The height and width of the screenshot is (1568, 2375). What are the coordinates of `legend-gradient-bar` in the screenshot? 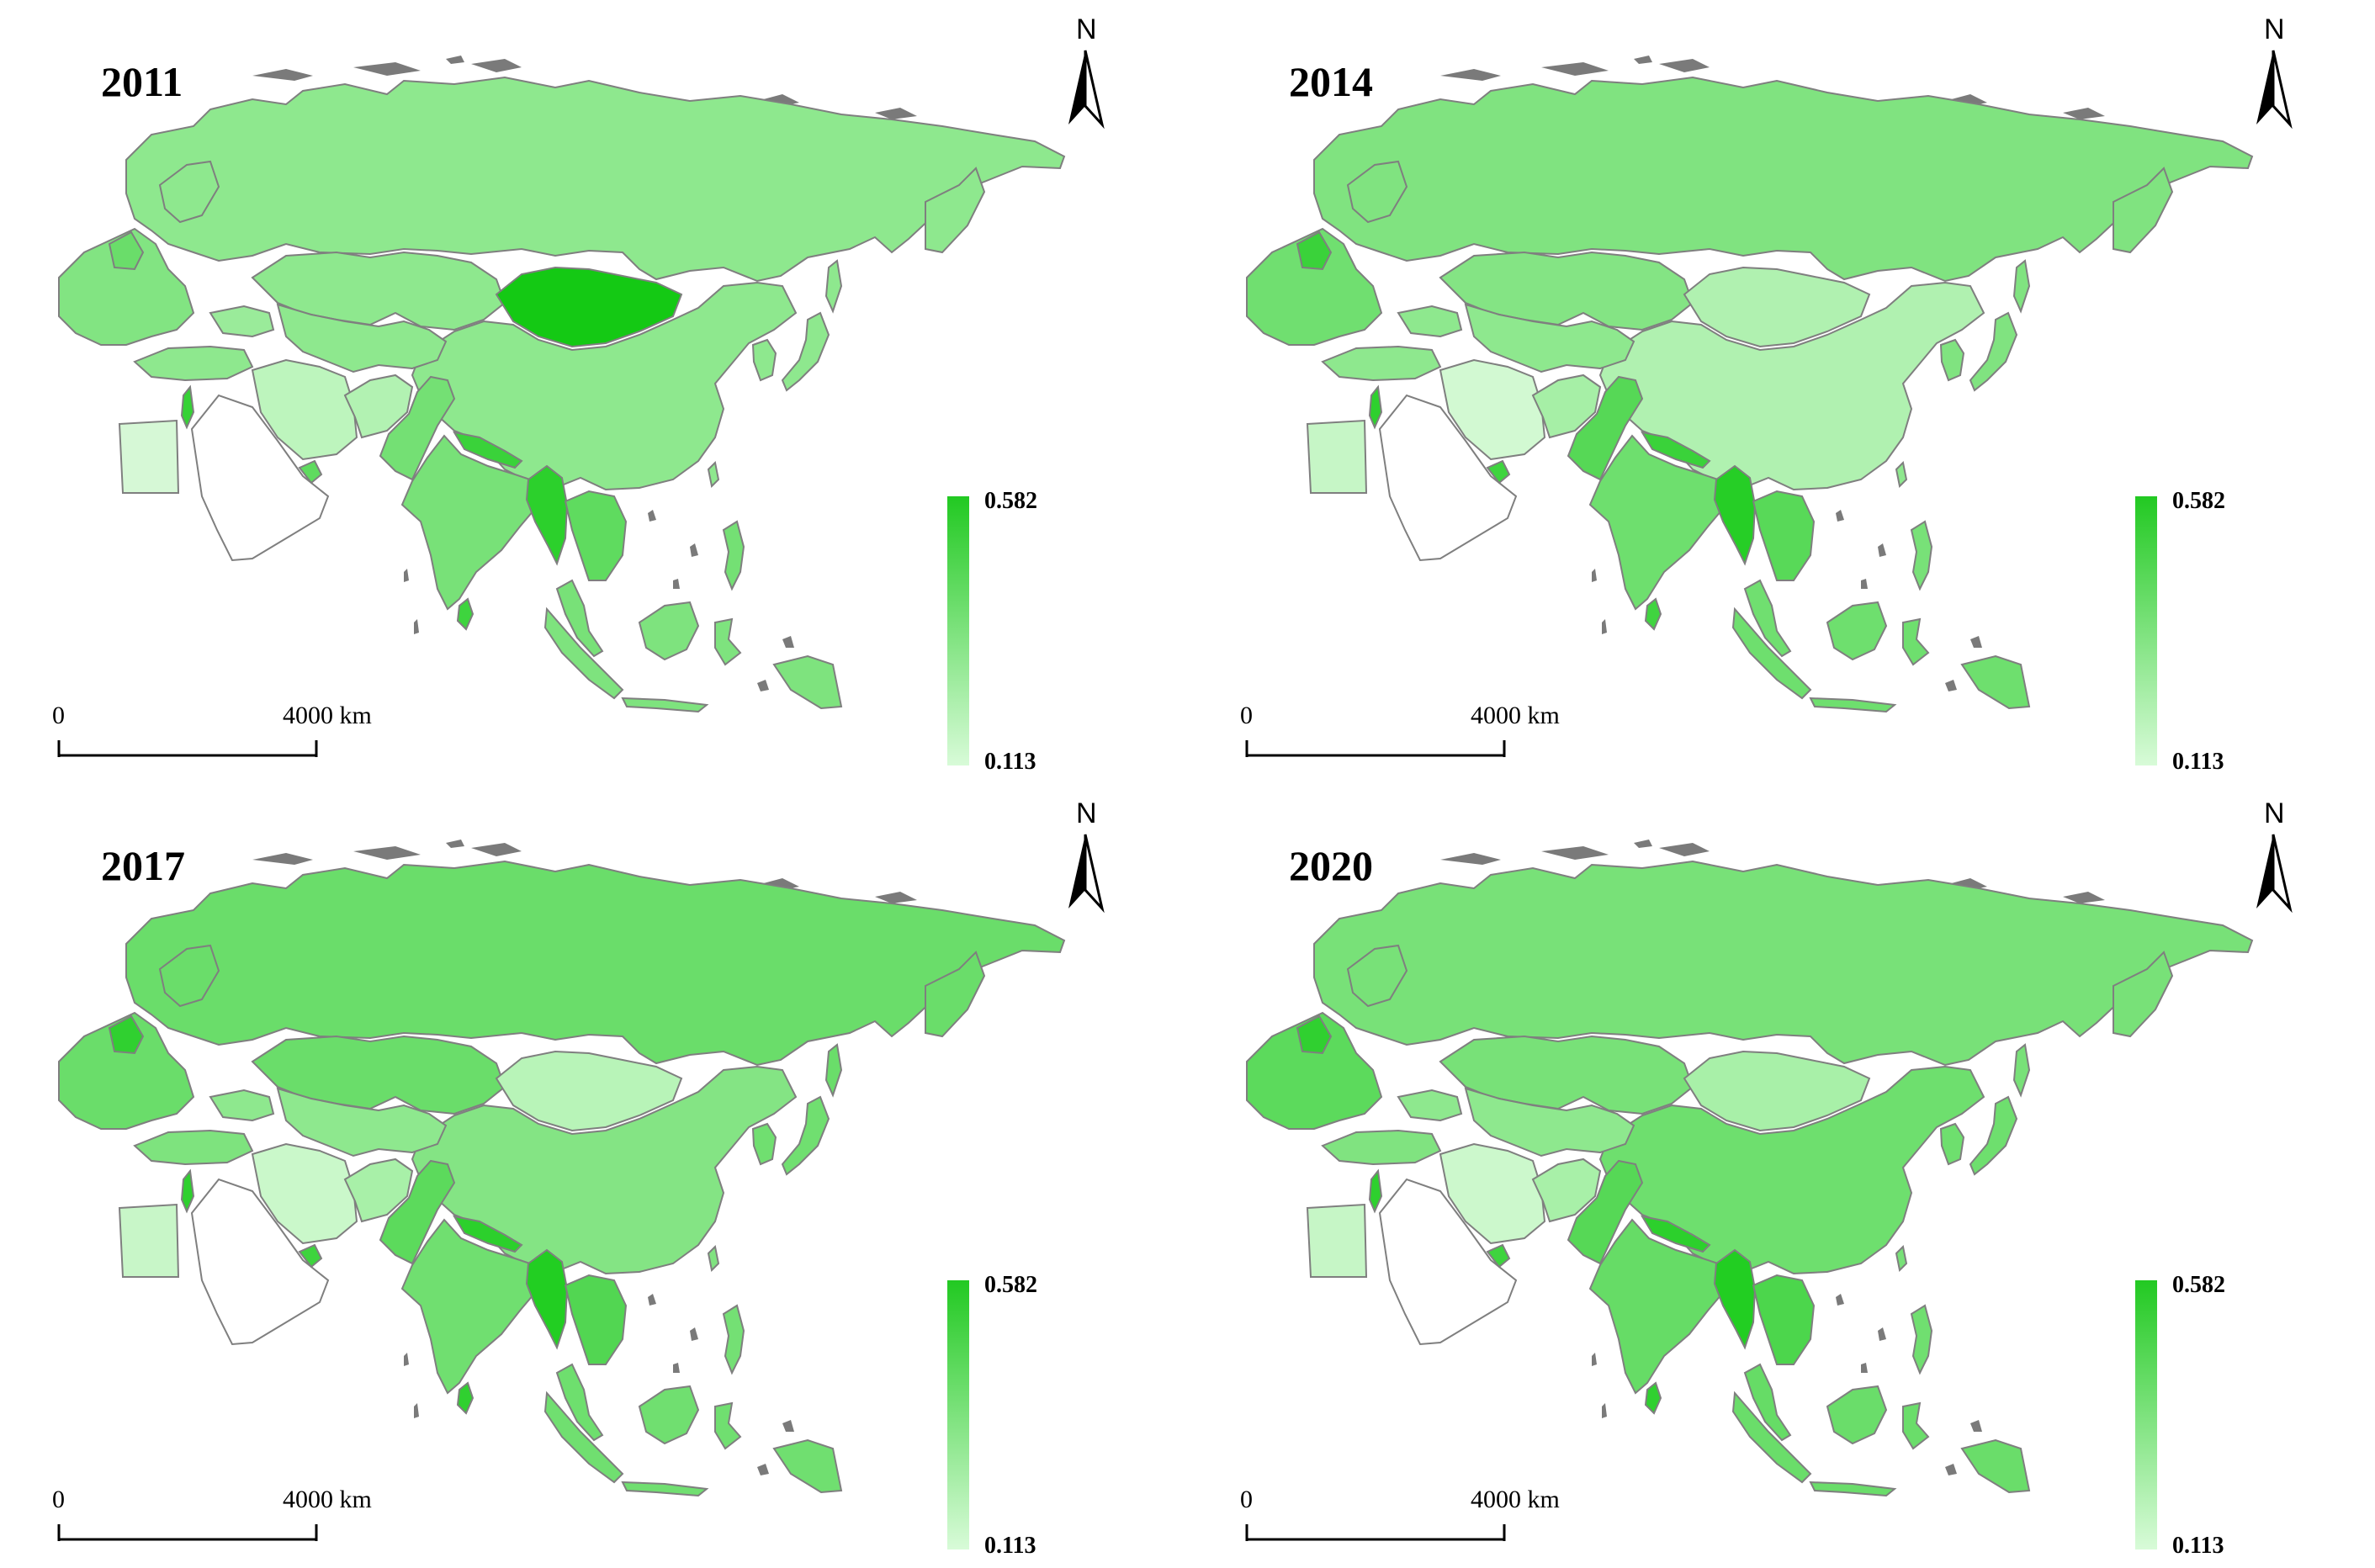 It's located at (958, 630).